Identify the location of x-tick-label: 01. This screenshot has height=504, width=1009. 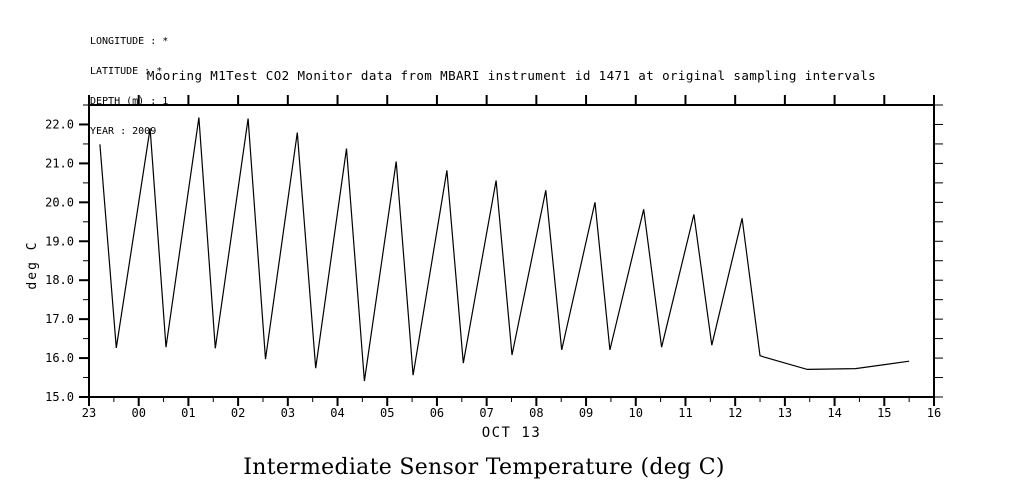
(188, 413).